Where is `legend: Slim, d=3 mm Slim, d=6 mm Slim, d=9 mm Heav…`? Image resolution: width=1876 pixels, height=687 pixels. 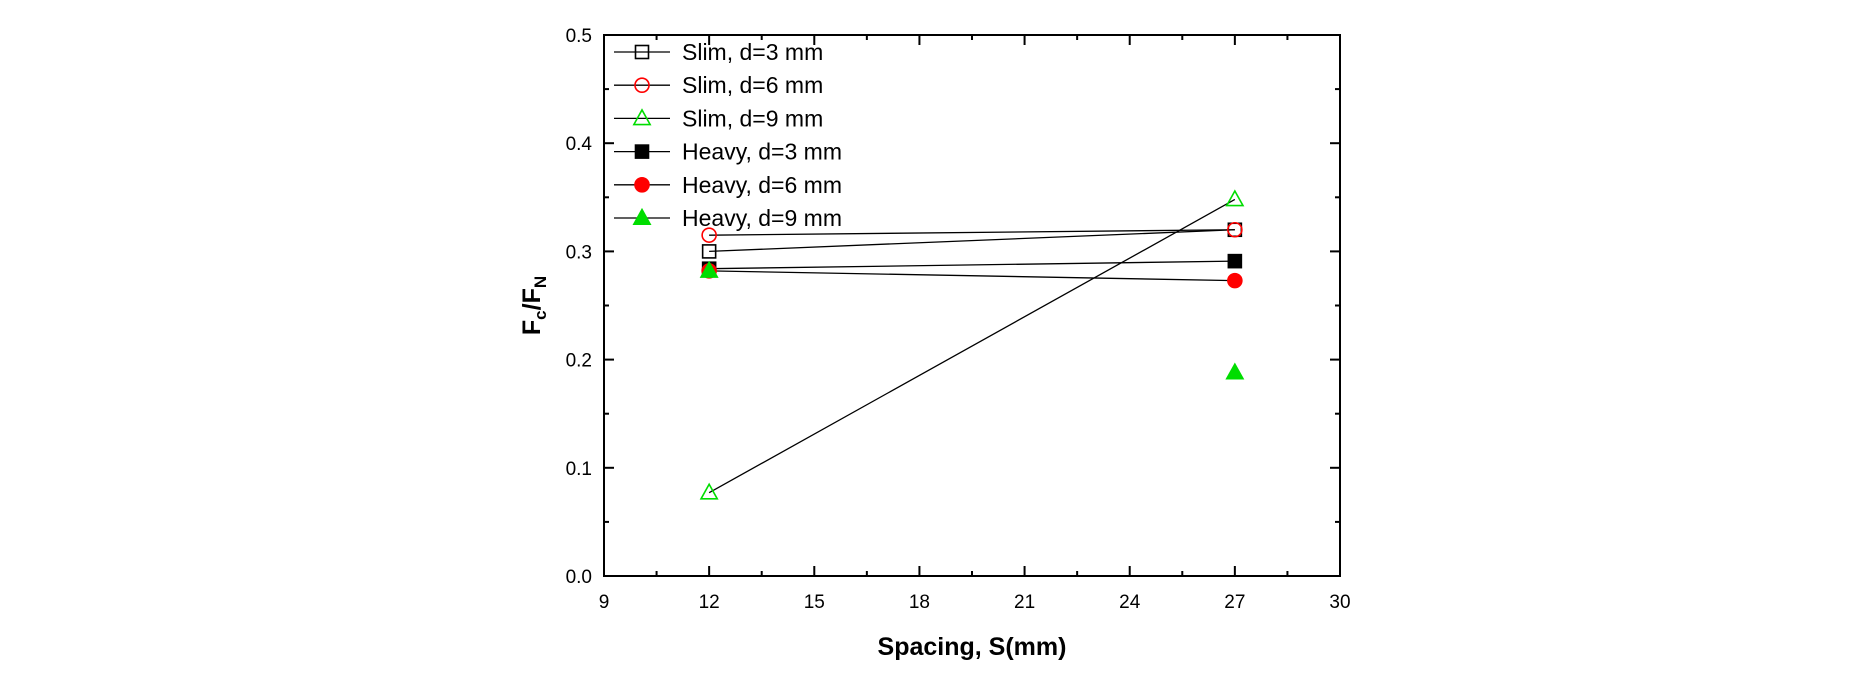 legend: Slim, d=3 mm Slim, d=6 mm Slim, d=9 mm Heav… is located at coordinates (728, 135).